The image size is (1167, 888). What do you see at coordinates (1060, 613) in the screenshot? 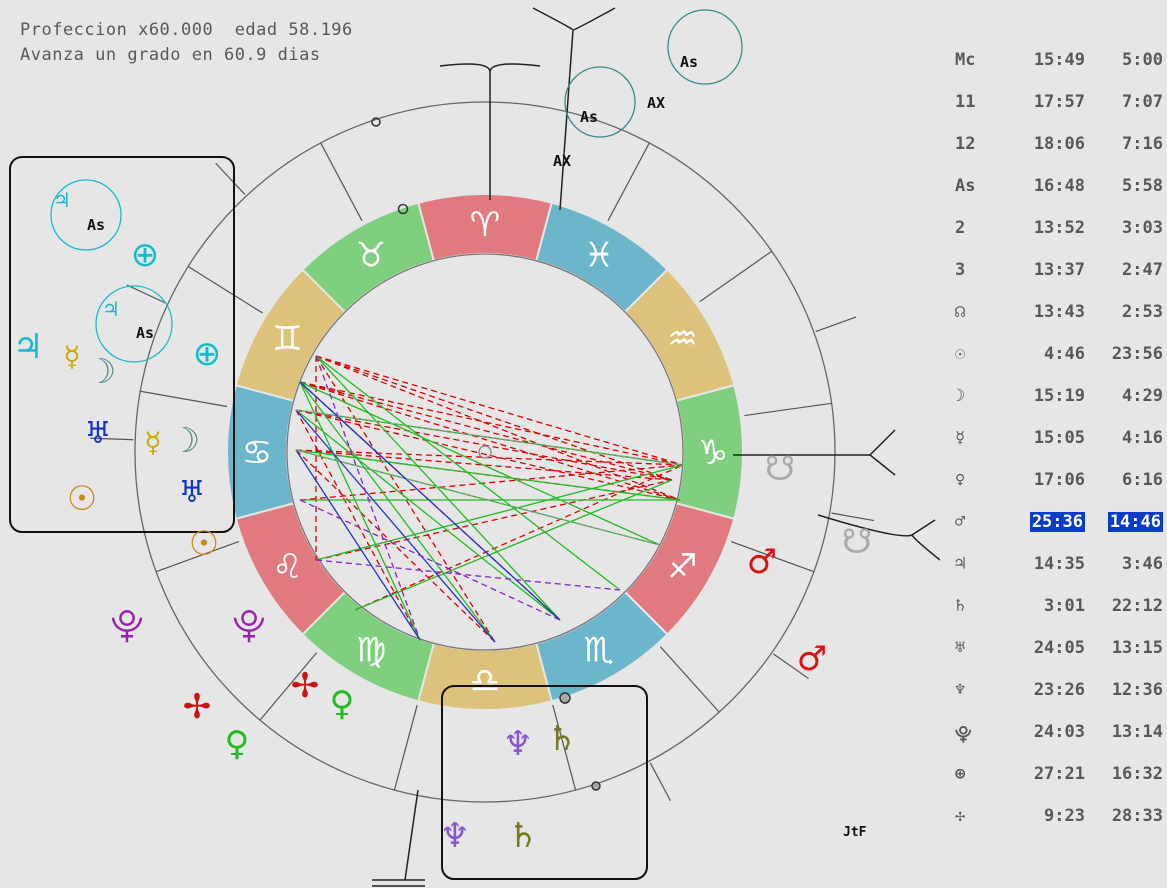
I see `table-row: ♄ 3:01 22:12` at bounding box center [1060, 613].